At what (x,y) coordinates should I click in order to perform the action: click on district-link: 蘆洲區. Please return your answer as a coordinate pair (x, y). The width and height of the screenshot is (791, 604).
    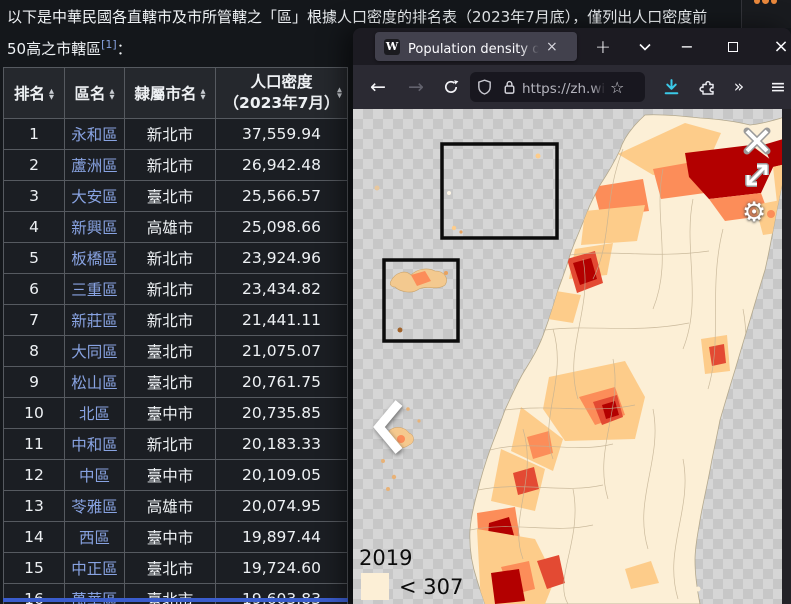
    Looking at the image, I should click on (94, 166).